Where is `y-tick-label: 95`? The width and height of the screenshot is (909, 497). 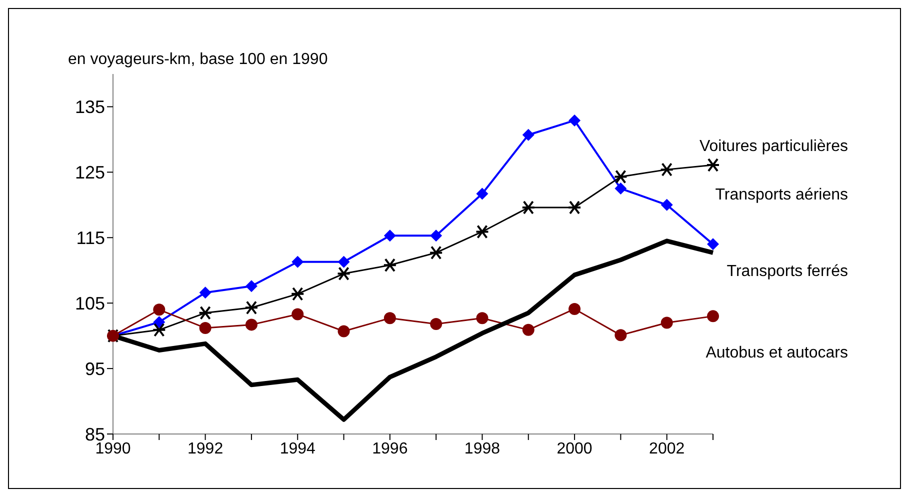 y-tick-label: 95 is located at coordinates (94, 368).